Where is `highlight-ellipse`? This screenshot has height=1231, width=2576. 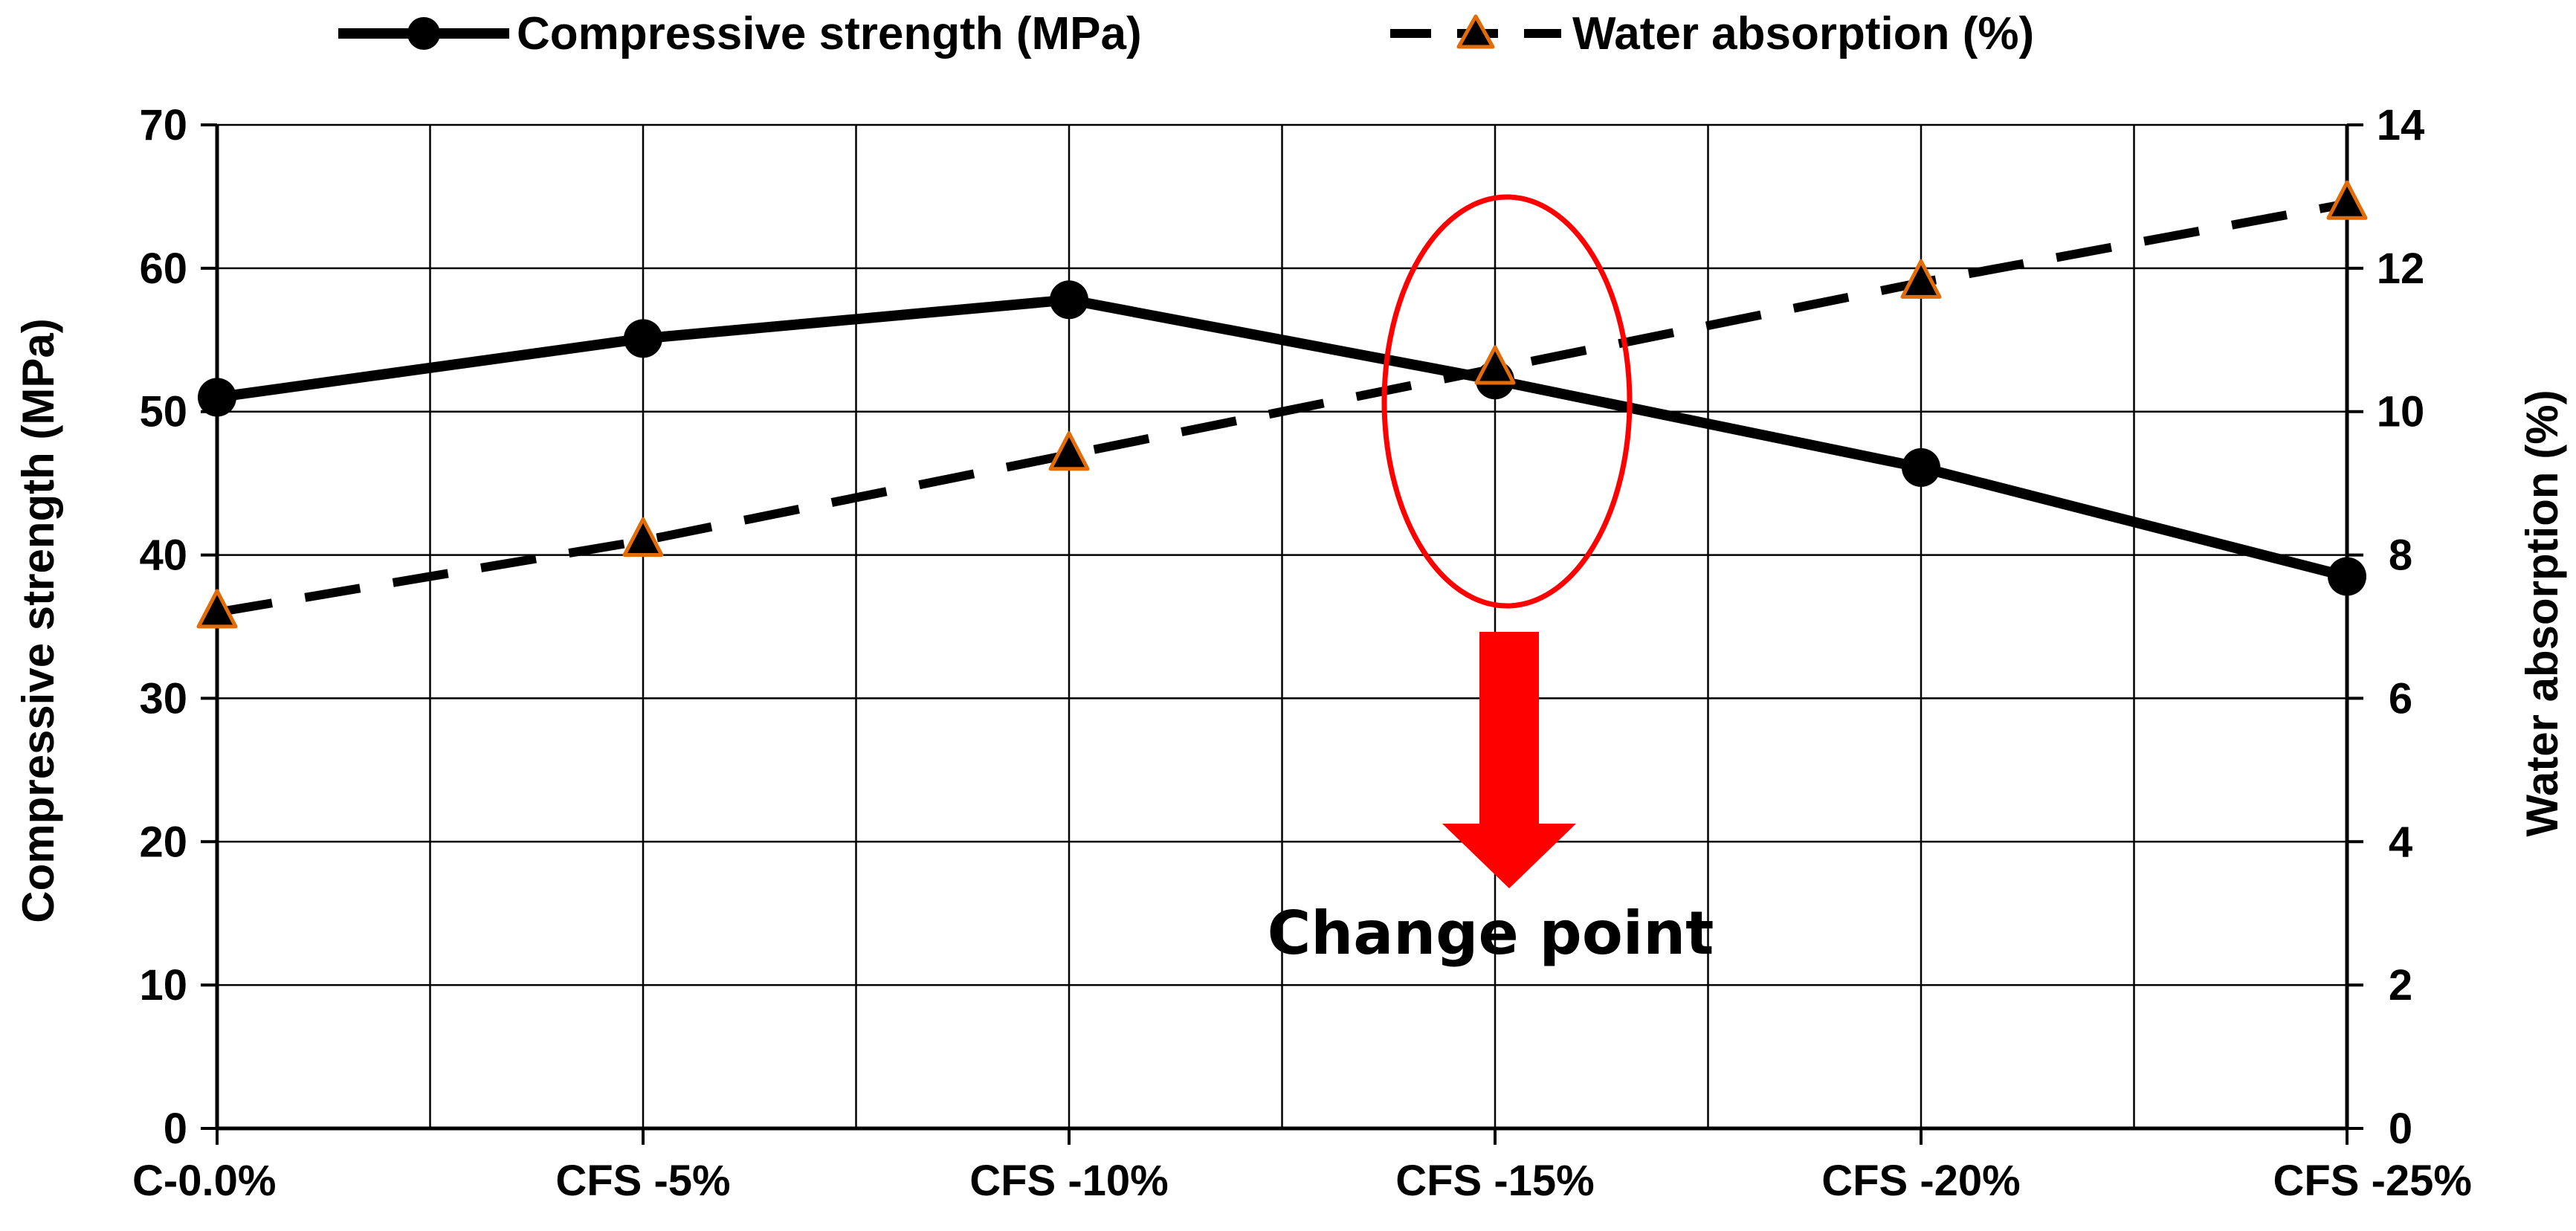
highlight-ellipse is located at coordinates (1507, 401).